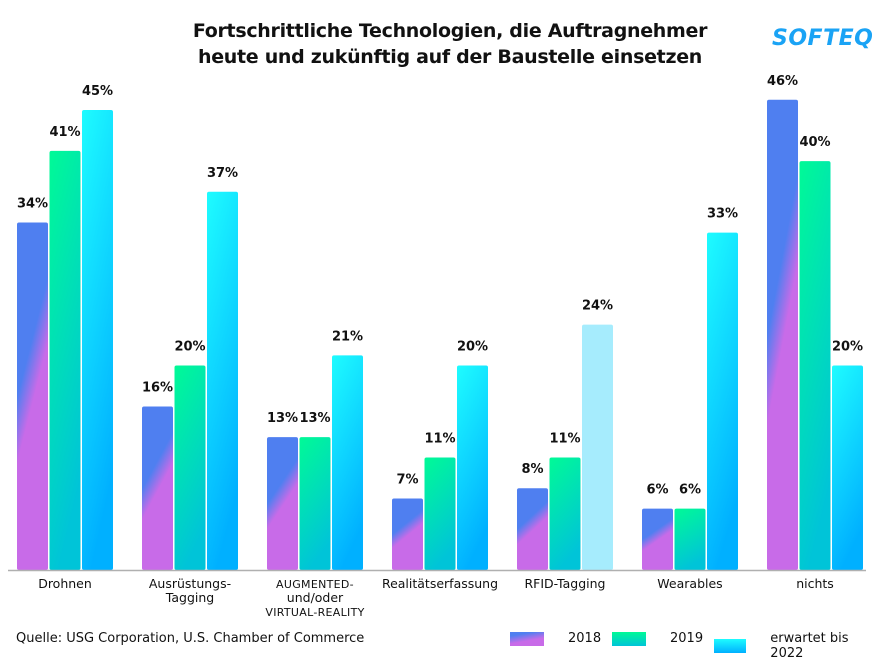 This screenshot has width=880, height=668. Describe the element at coordinates (809, 646) in the screenshot. I see `legend-label-2022: erwartet bis 2022` at that location.